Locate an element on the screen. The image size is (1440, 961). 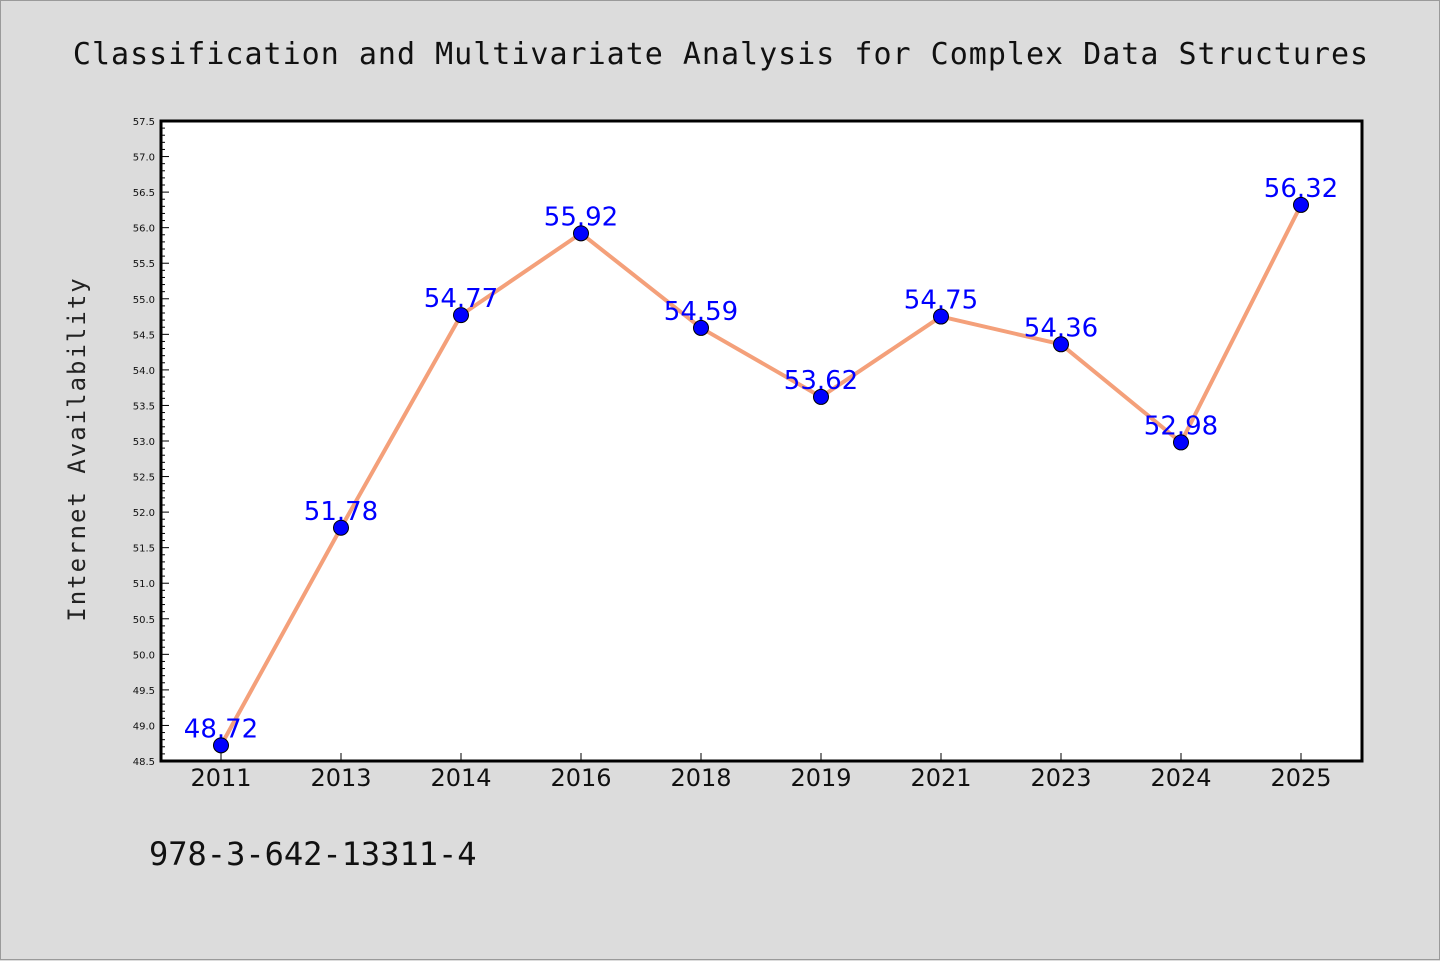
y-tick-label: 56.0 is located at coordinates (144, 229).